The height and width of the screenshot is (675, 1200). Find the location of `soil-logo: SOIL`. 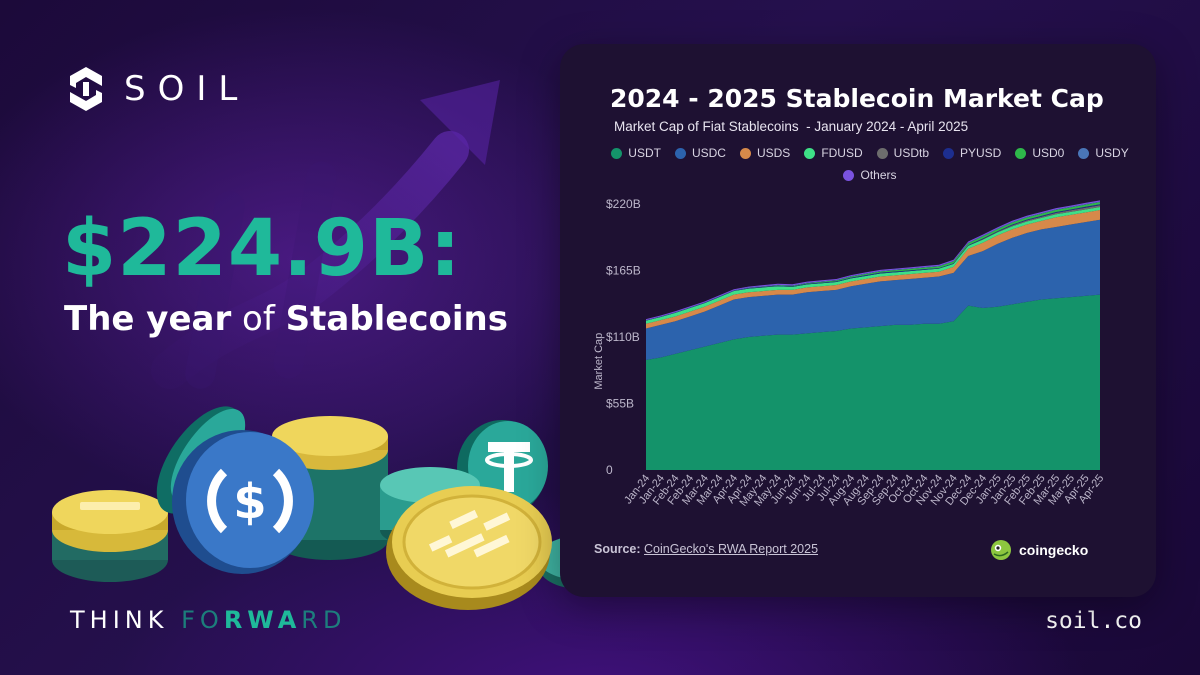

soil-logo: SOIL is located at coordinates (157, 89).